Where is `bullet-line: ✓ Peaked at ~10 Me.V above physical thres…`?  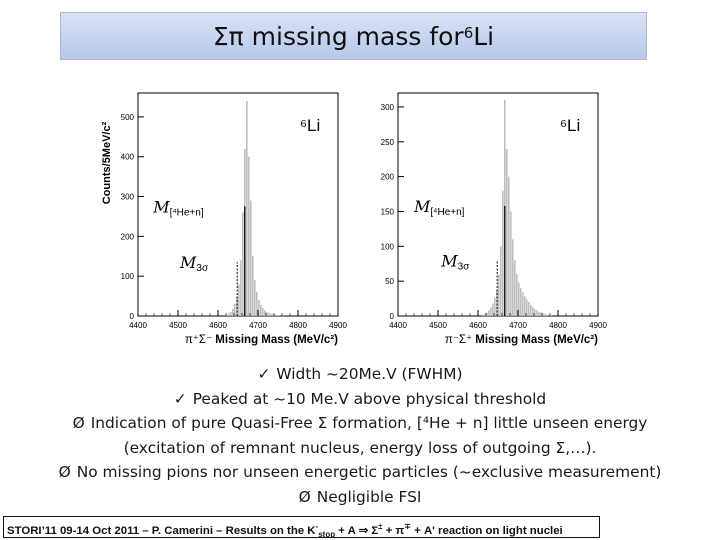
bullet-line: ✓ Peaked at ~10 Me.V above physical thres… is located at coordinates (360, 399).